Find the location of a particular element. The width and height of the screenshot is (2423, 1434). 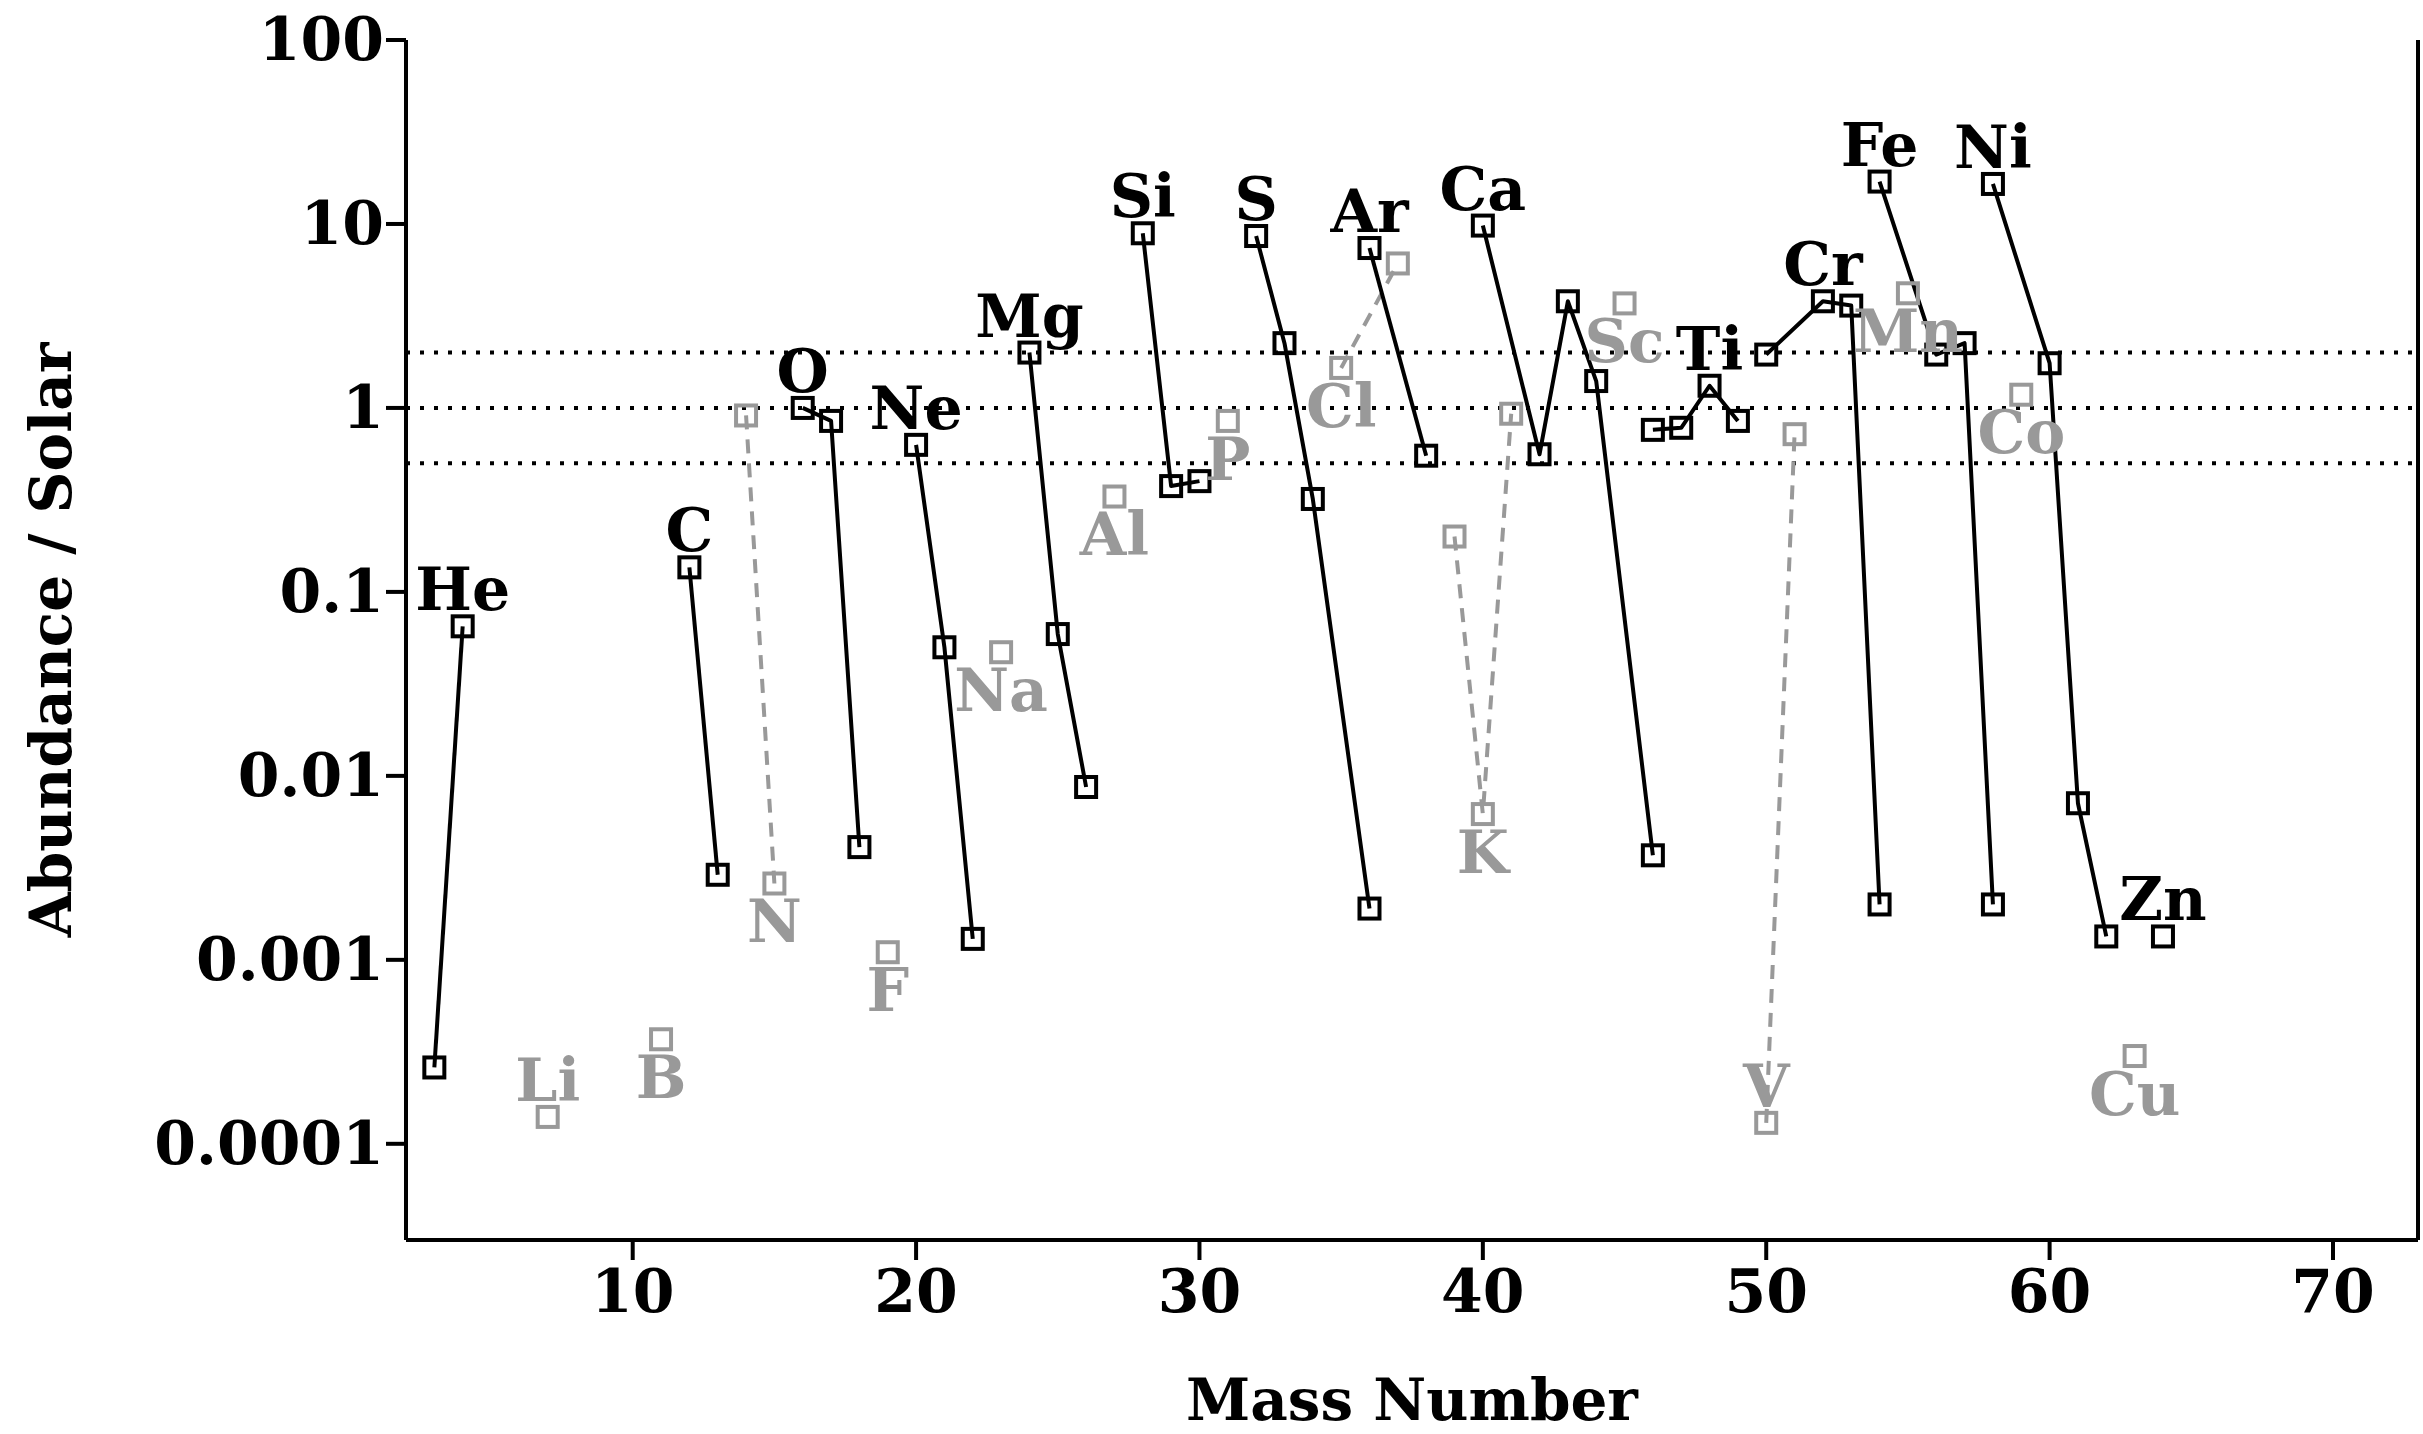

y-tick-label: 0.001 is located at coordinates (290, 958).